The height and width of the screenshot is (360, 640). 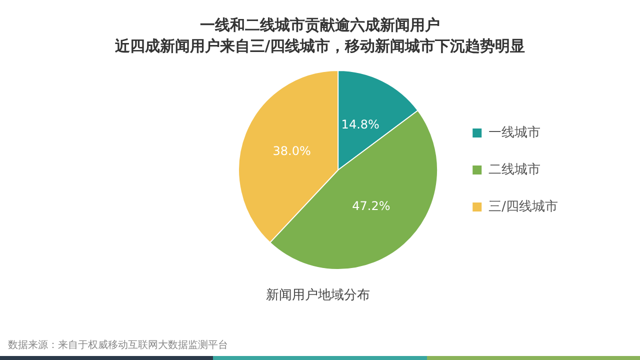 What do you see at coordinates (291, 151) in the screenshot?
I see `data-label: 38.0%` at bounding box center [291, 151].